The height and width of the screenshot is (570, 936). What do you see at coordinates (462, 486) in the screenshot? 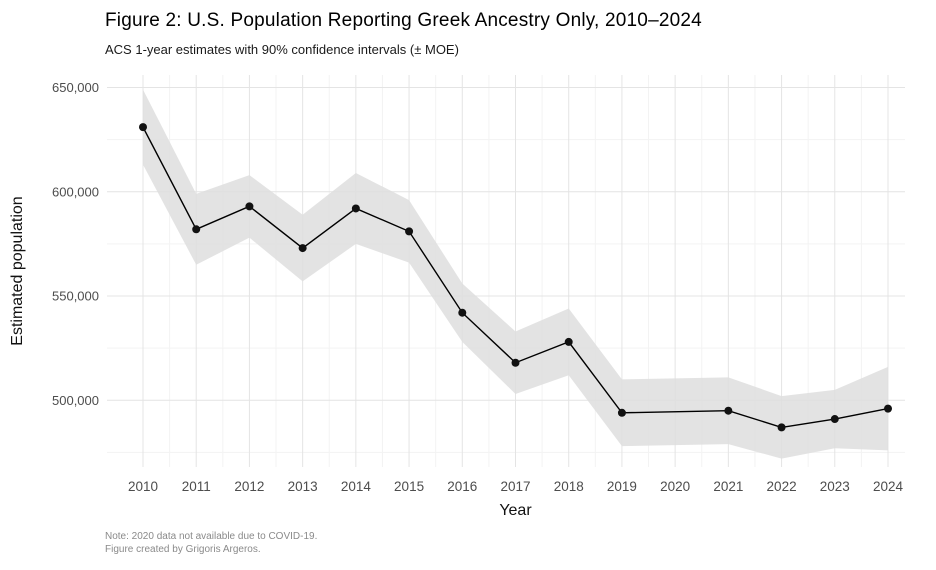
I see `x-tick-label: 2016` at bounding box center [462, 486].